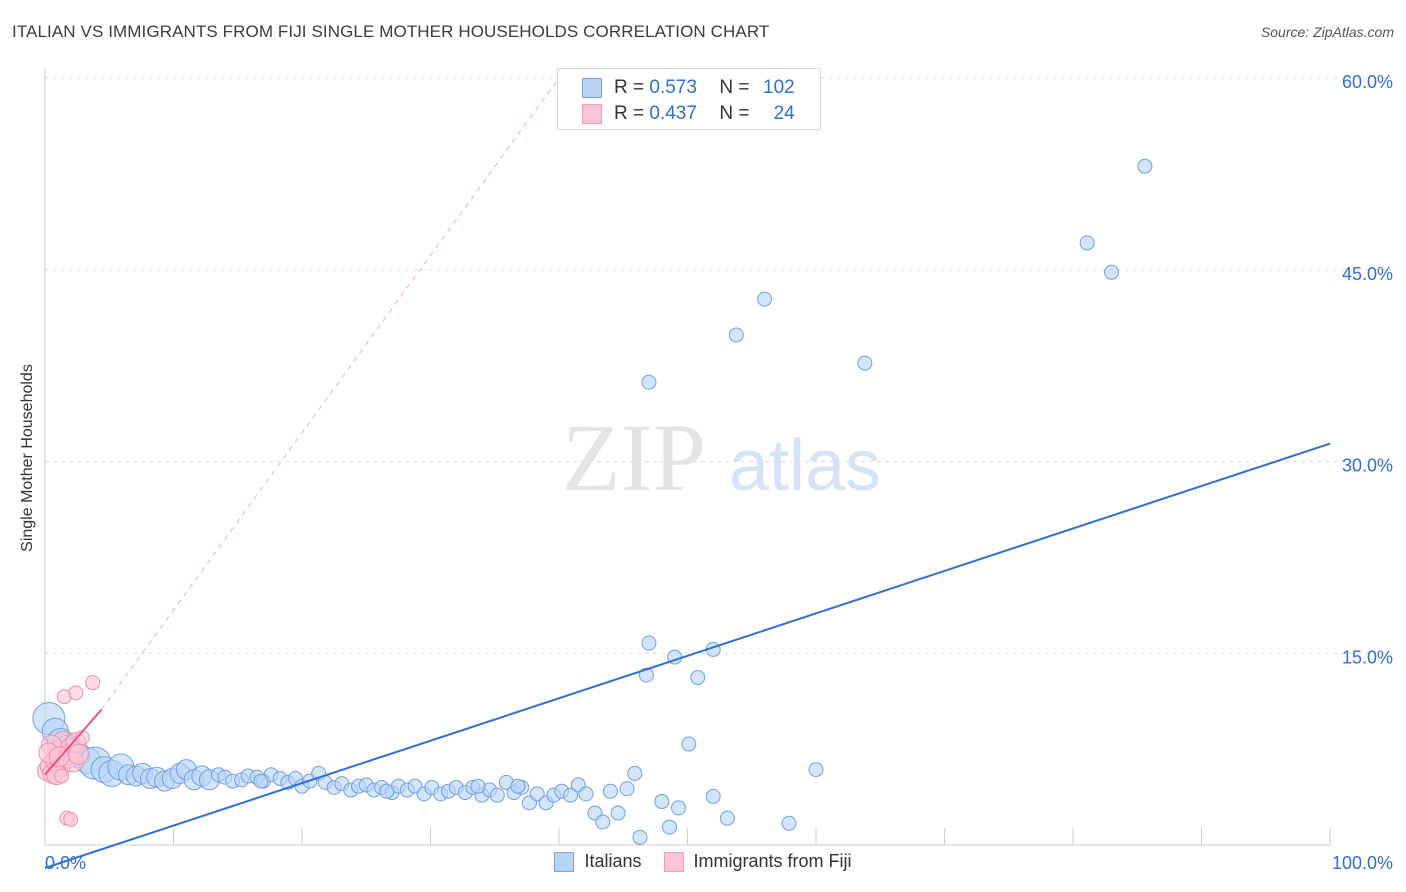  I want to click on legend-label-fiji: Immigrants from Fiji, so click(772, 861).